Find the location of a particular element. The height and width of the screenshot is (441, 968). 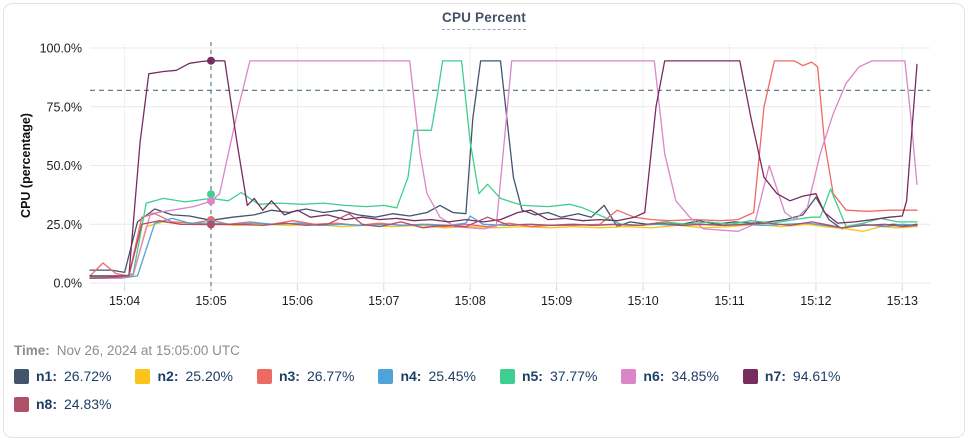

legend-label-n3: n3: is located at coordinates (289, 376).